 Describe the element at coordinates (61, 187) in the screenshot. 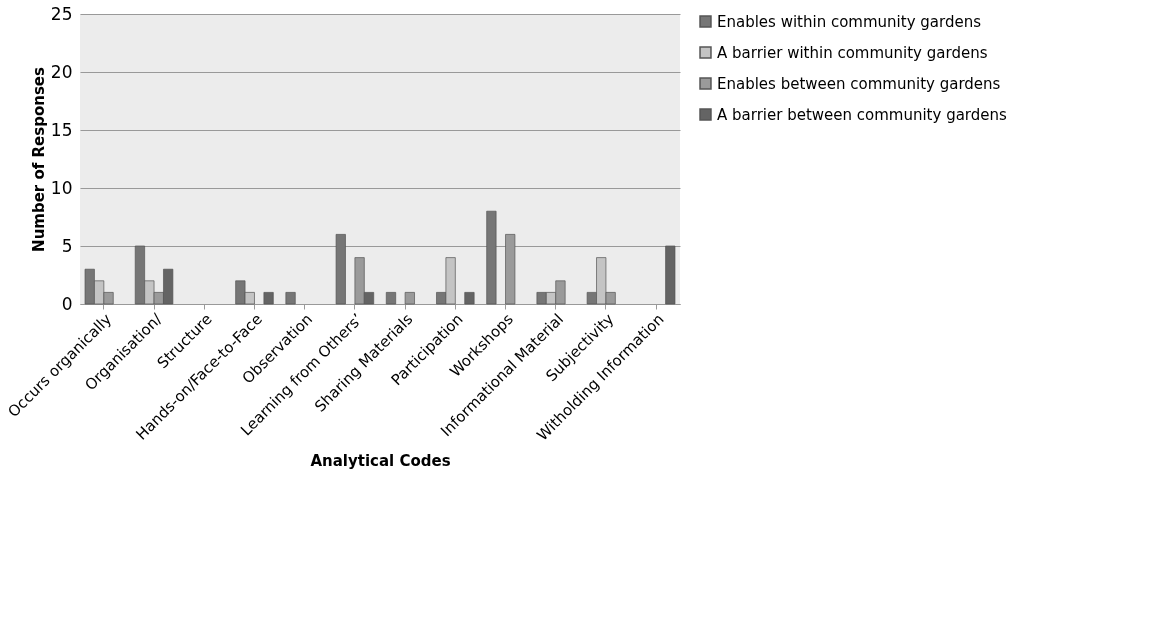

I see `y-tick-label: 10` at that location.